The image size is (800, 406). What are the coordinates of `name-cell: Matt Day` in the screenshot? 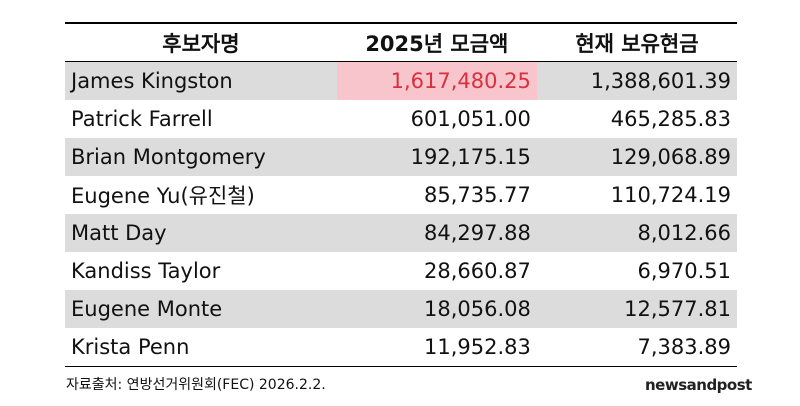 It's located at (119, 233).